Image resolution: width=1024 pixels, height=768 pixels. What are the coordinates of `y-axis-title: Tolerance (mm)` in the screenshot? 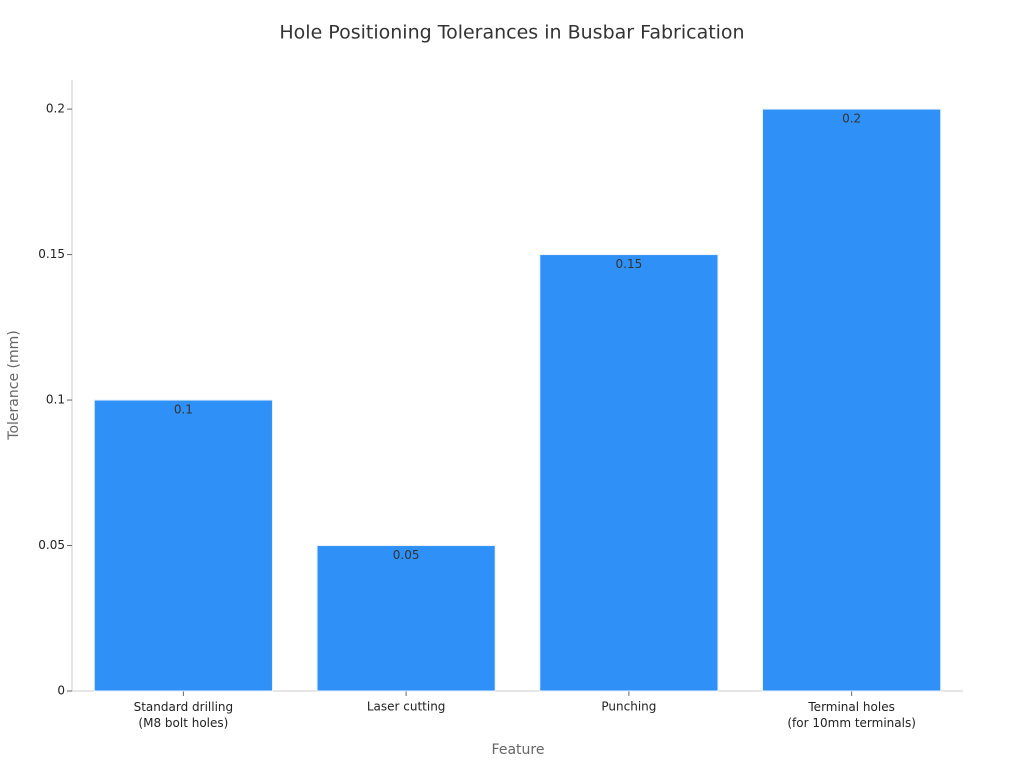 It's located at (14, 385).